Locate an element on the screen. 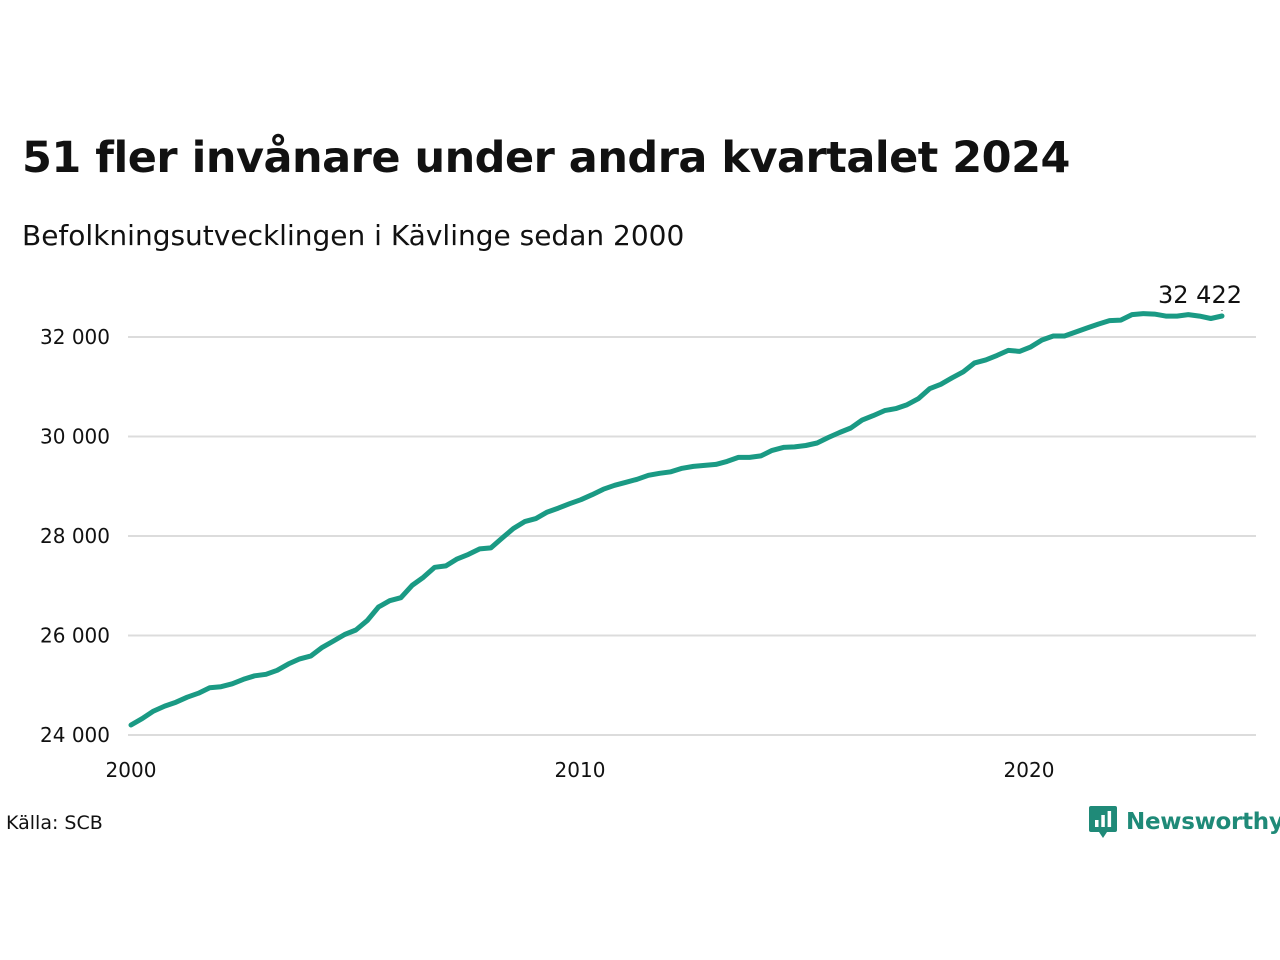 This screenshot has width=1280, height=960. y-tick-label: 28 000 is located at coordinates (75, 536).